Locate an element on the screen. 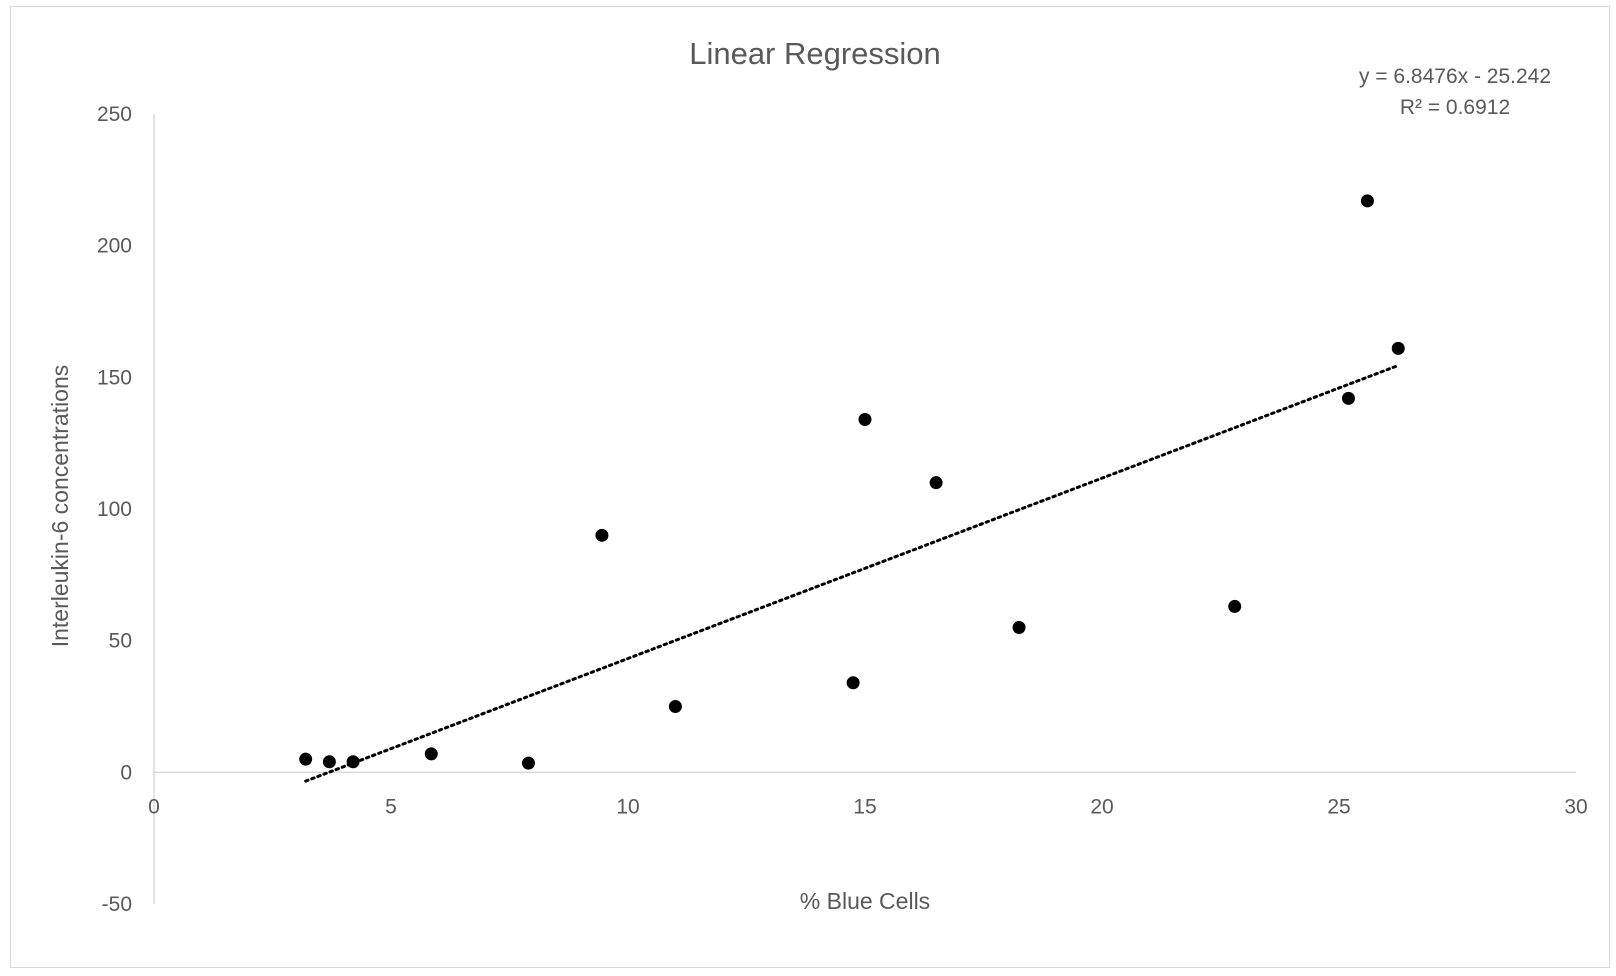 This screenshot has height=976, width=1616. y-tick-labels: -50 0 50 100 150 200 250 is located at coordinates (114, 509).